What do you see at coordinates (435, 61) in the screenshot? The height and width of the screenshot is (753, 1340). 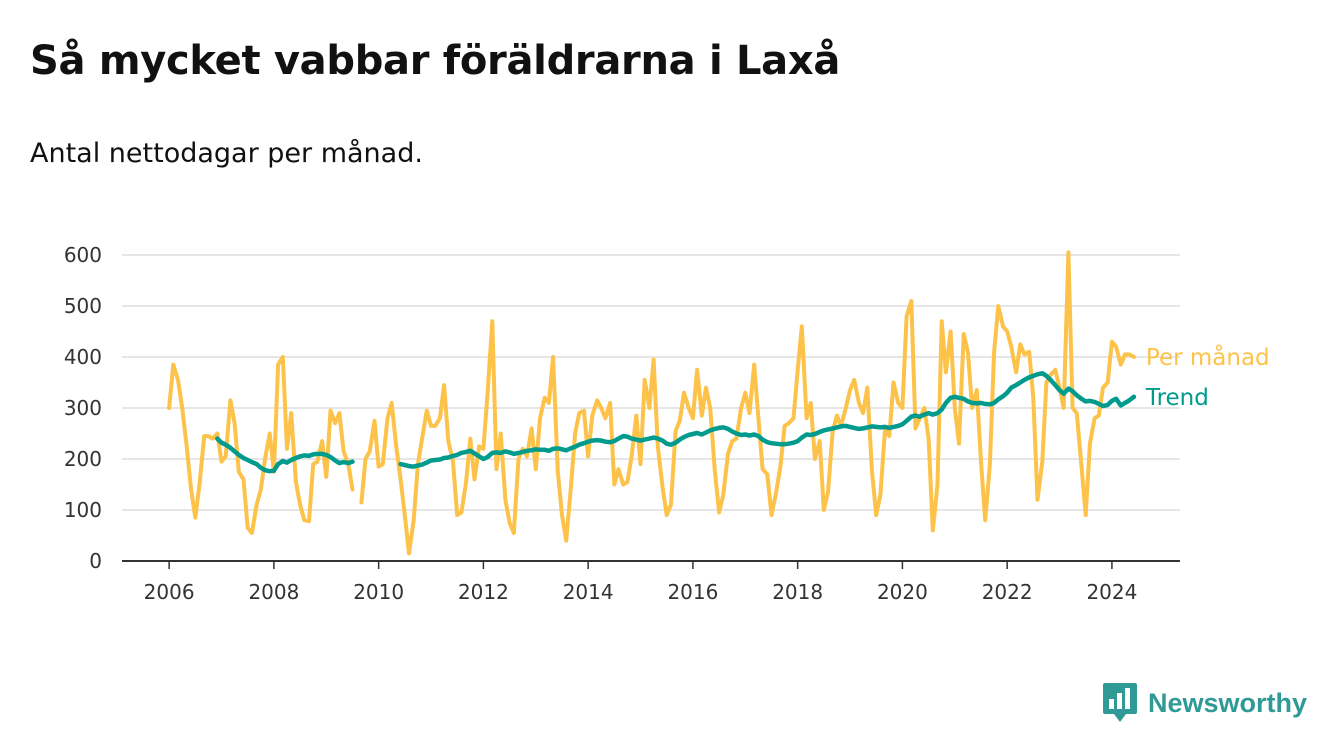 I see `chart-title: Så mycket vabbar föräldrarna i Laxå` at bounding box center [435, 61].